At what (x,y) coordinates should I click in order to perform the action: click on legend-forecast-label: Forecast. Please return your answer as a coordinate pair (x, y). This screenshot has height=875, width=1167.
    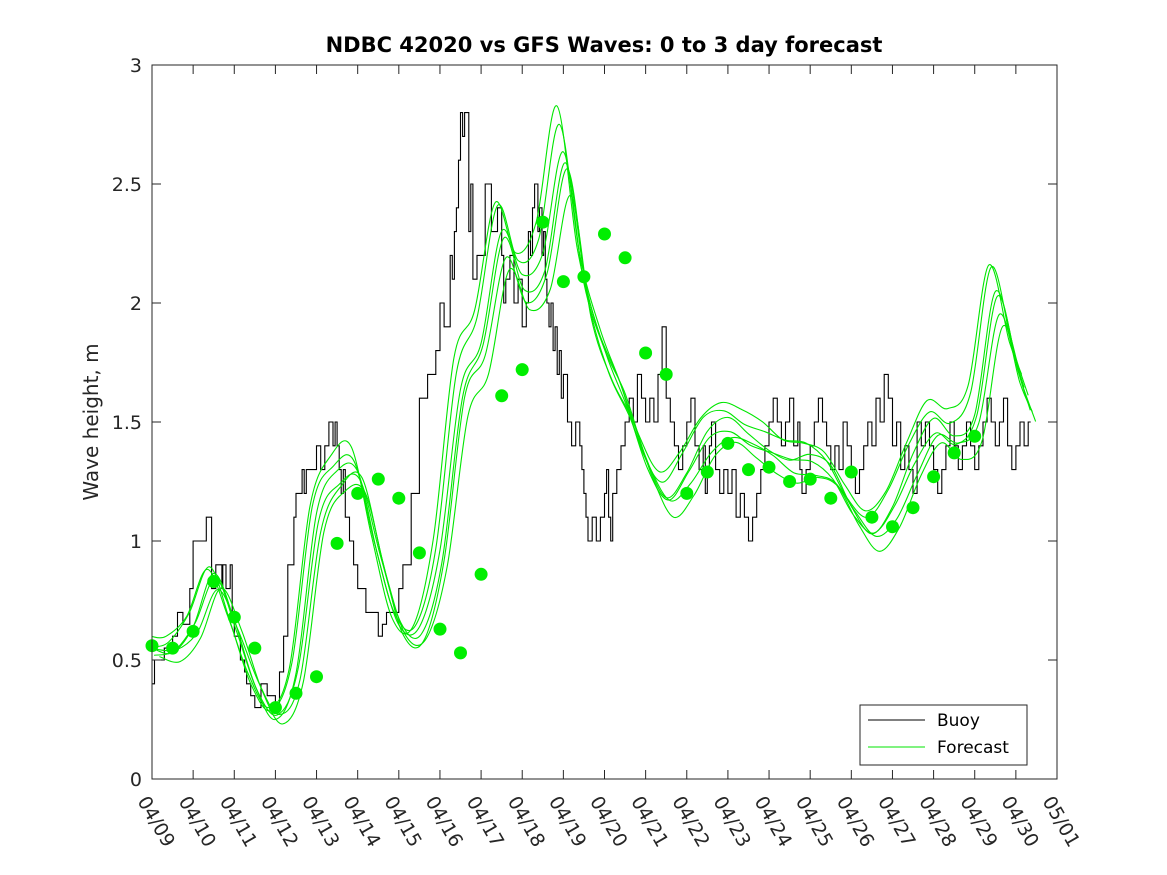
    Looking at the image, I should click on (973, 748).